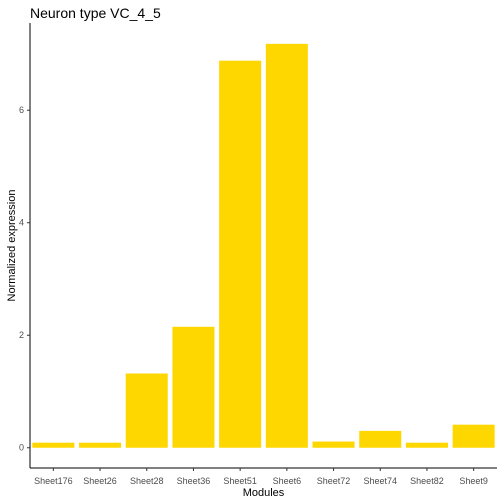 The width and height of the screenshot is (504, 504). Describe the element at coordinates (473, 436) in the screenshot. I see `bar-sheet9` at that location.